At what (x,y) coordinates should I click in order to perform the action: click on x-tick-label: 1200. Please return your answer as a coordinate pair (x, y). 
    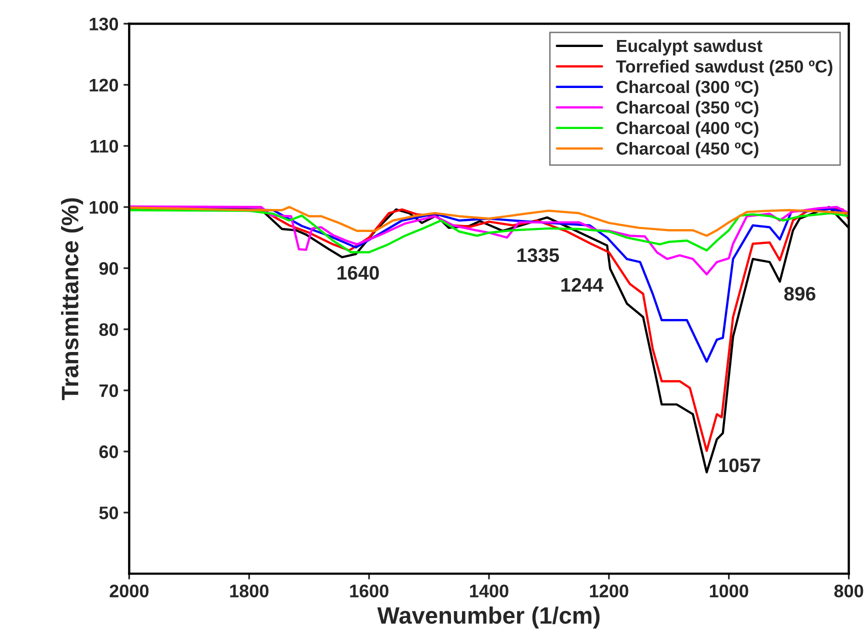
    Looking at the image, I should click on (609, 591).